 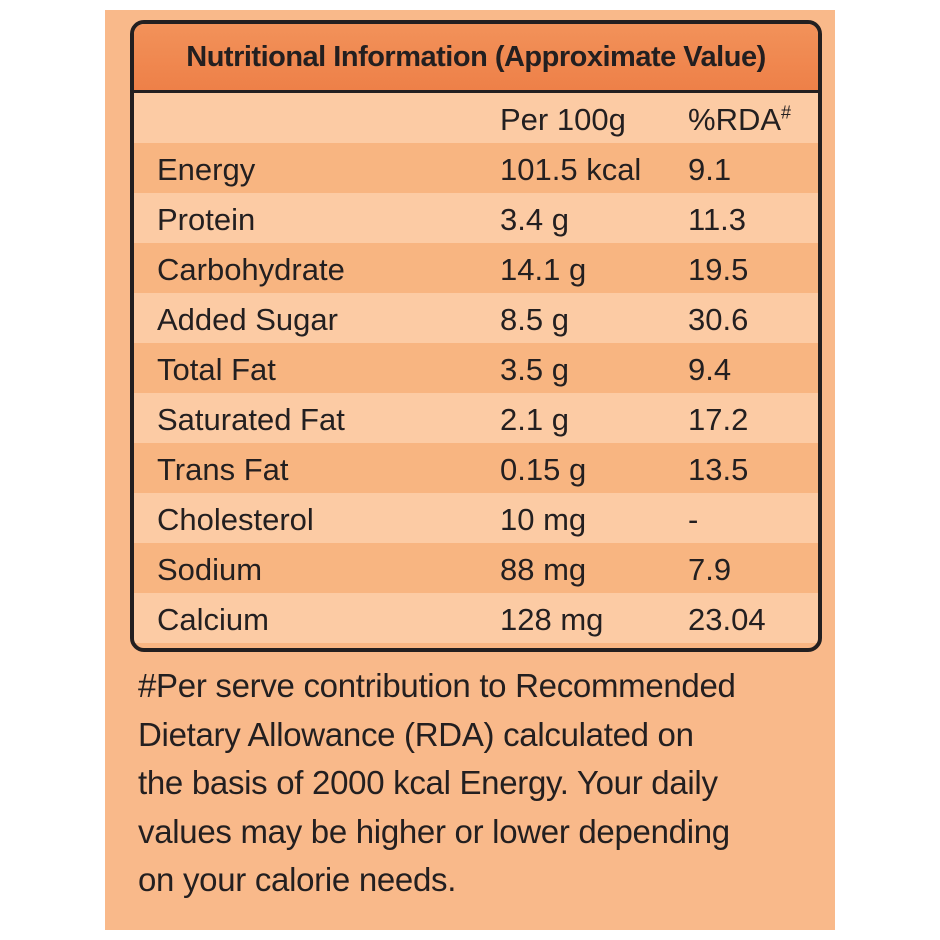 I want to click on nutrient-value: 88 mg, so click(x=543, y=569).